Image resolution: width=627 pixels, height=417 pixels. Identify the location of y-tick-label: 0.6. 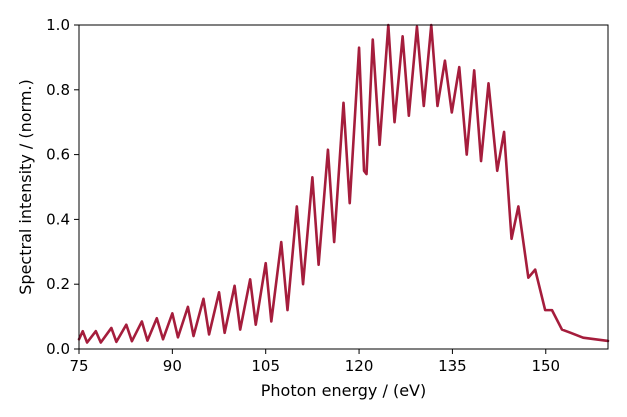
(58, 155).